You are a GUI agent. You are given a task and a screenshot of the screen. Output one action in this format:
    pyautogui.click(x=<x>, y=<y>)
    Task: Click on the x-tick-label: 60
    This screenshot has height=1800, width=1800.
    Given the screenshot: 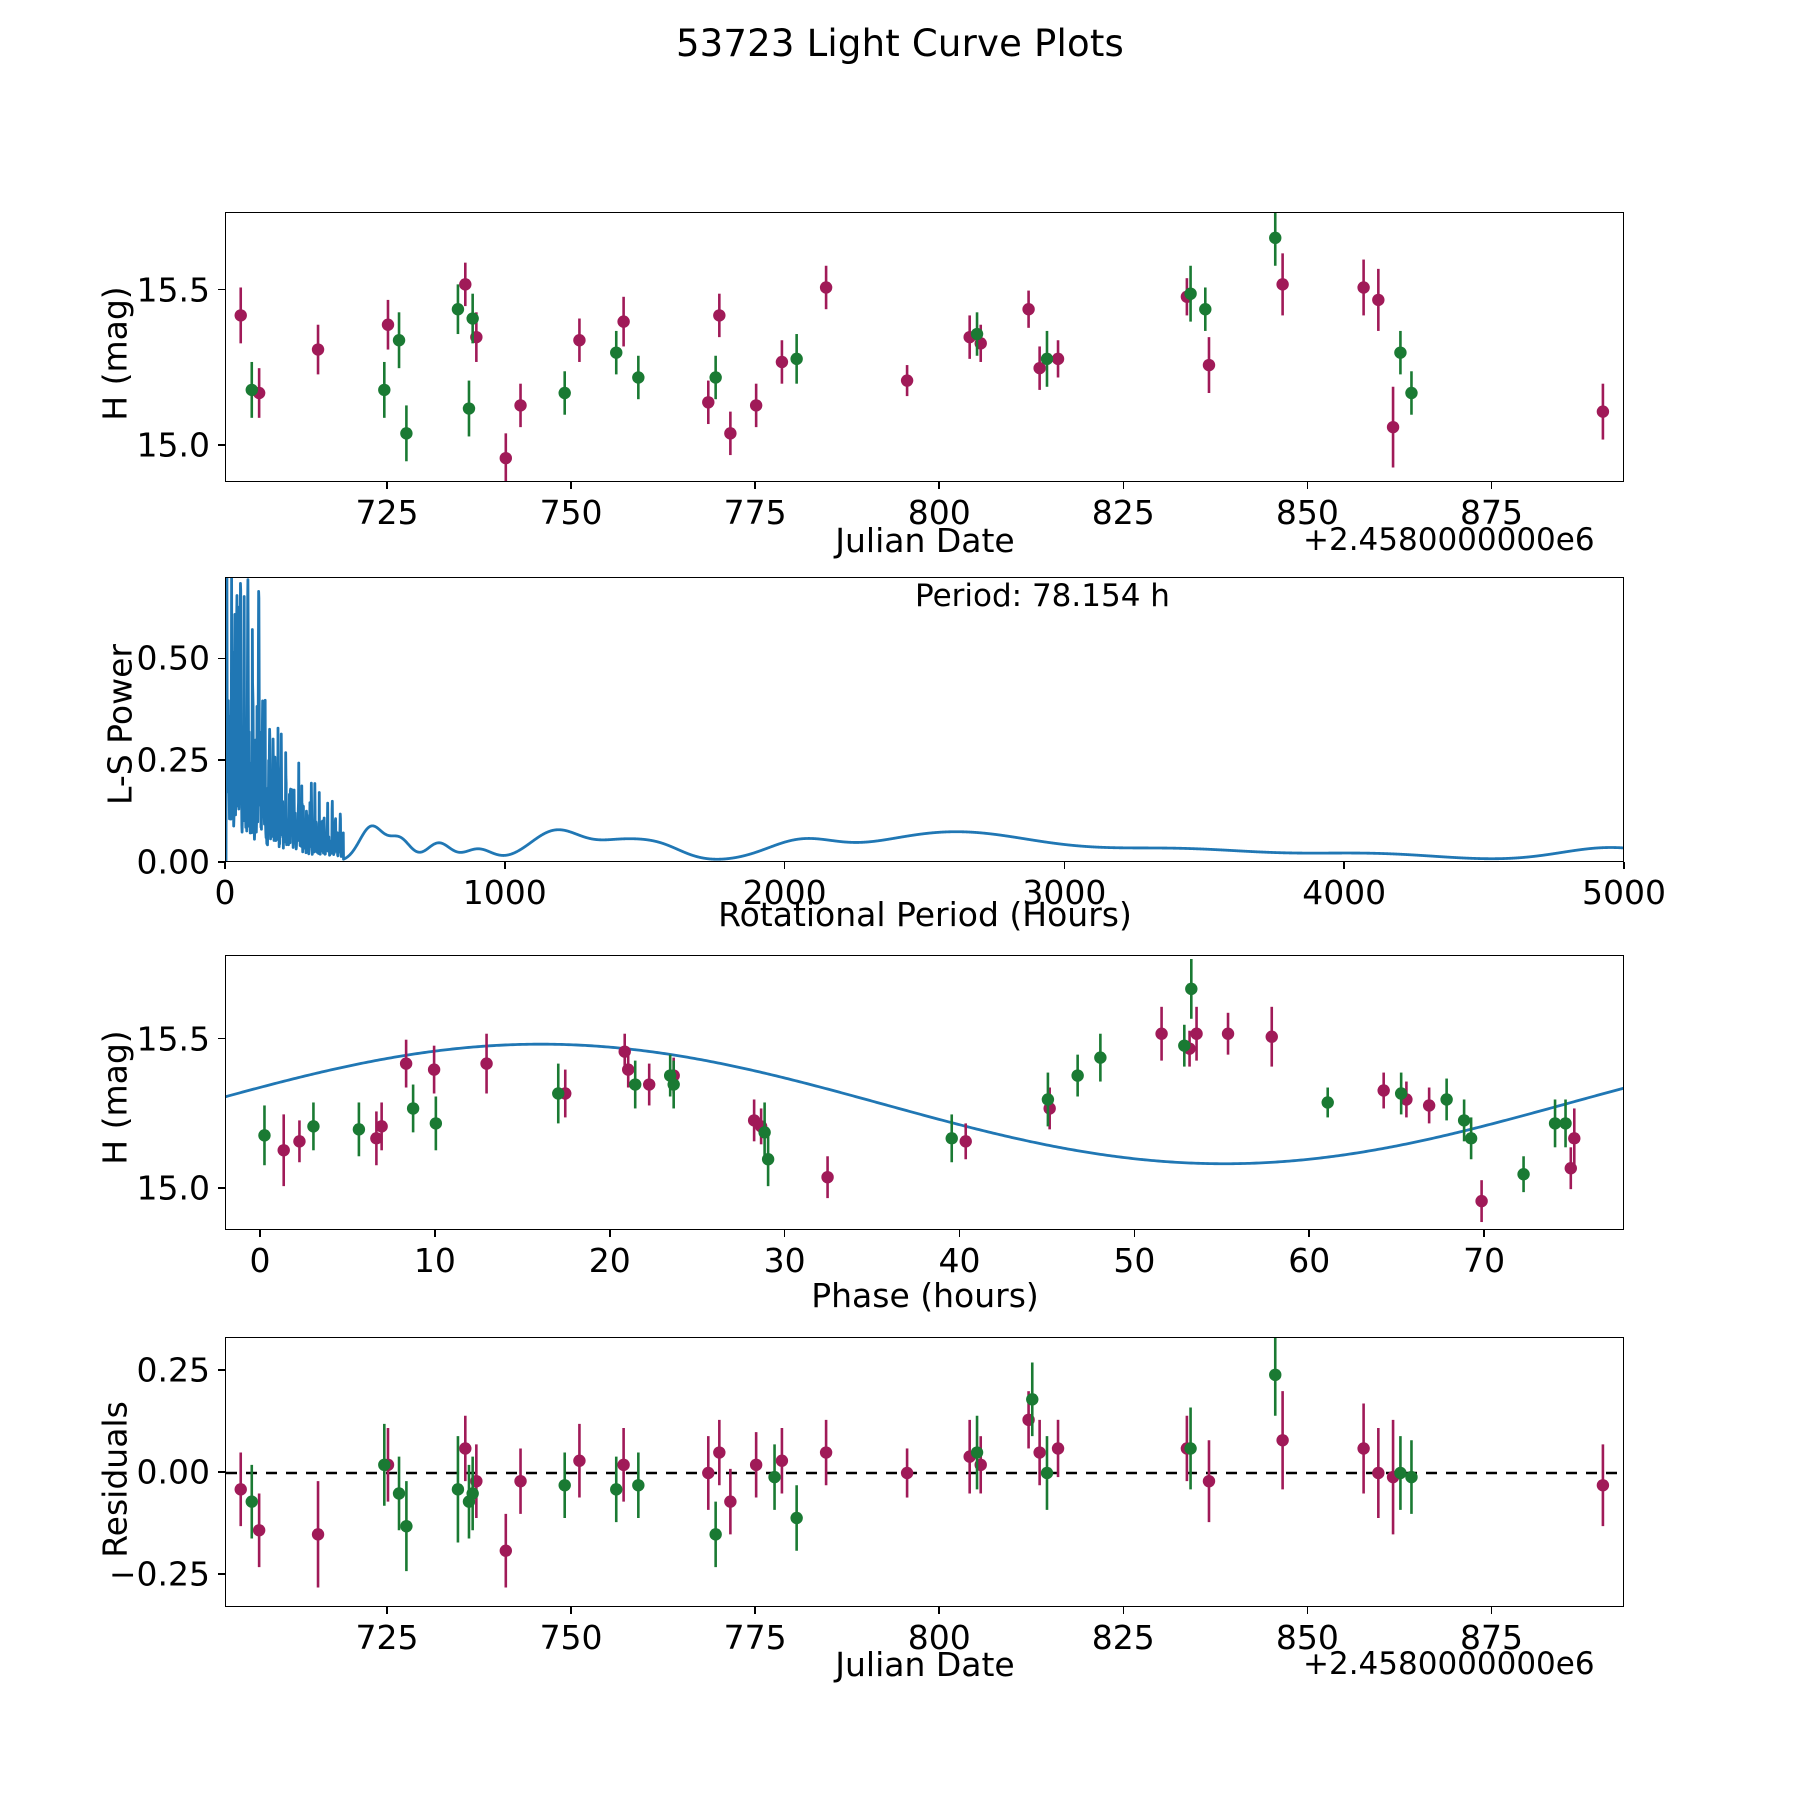 What is the action you would take?
    pyautogui.click(x=1309, y=1260)
    